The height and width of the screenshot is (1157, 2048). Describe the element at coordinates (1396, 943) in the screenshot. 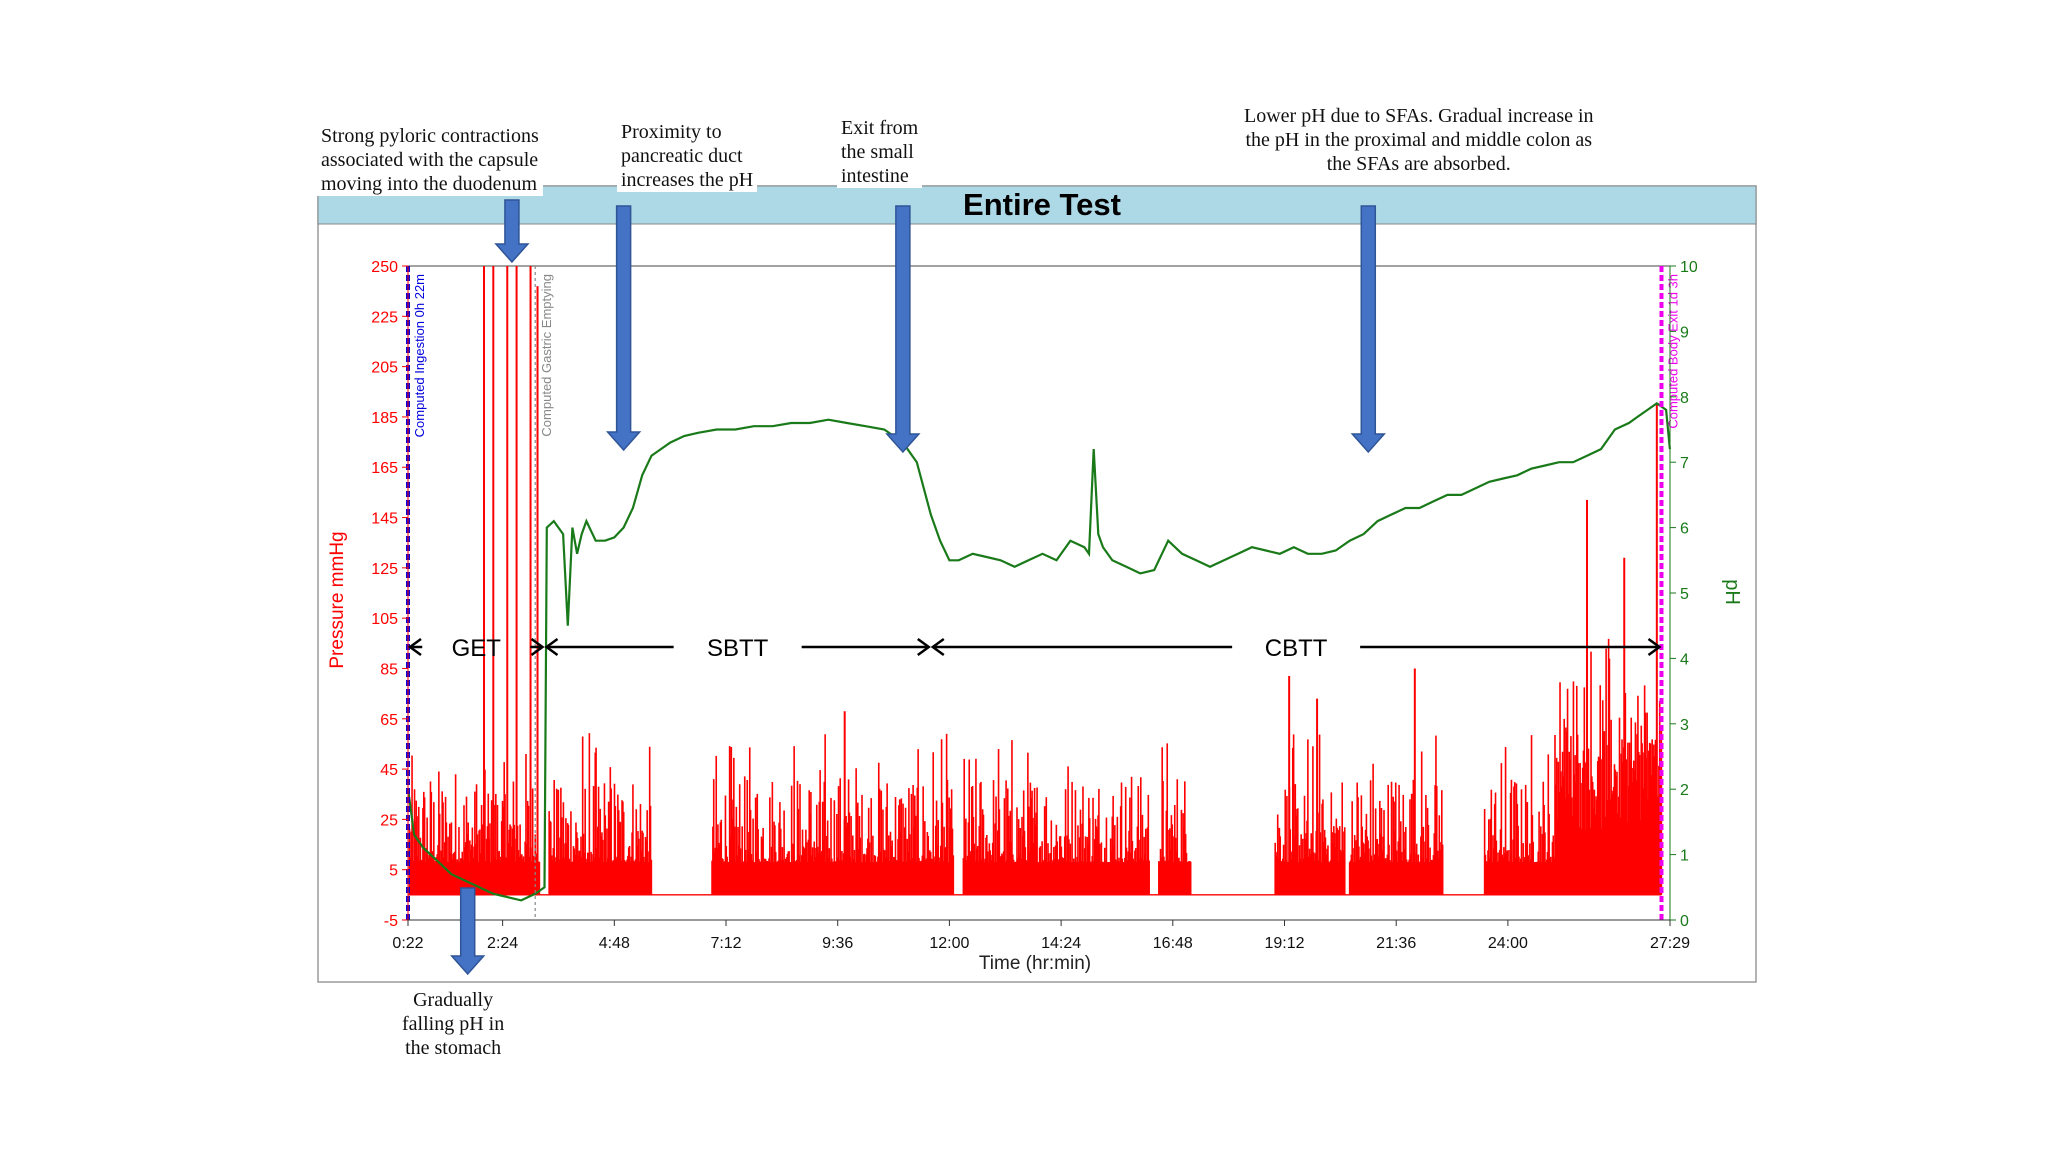

I see `x-tick-label: 21:36` at that location.